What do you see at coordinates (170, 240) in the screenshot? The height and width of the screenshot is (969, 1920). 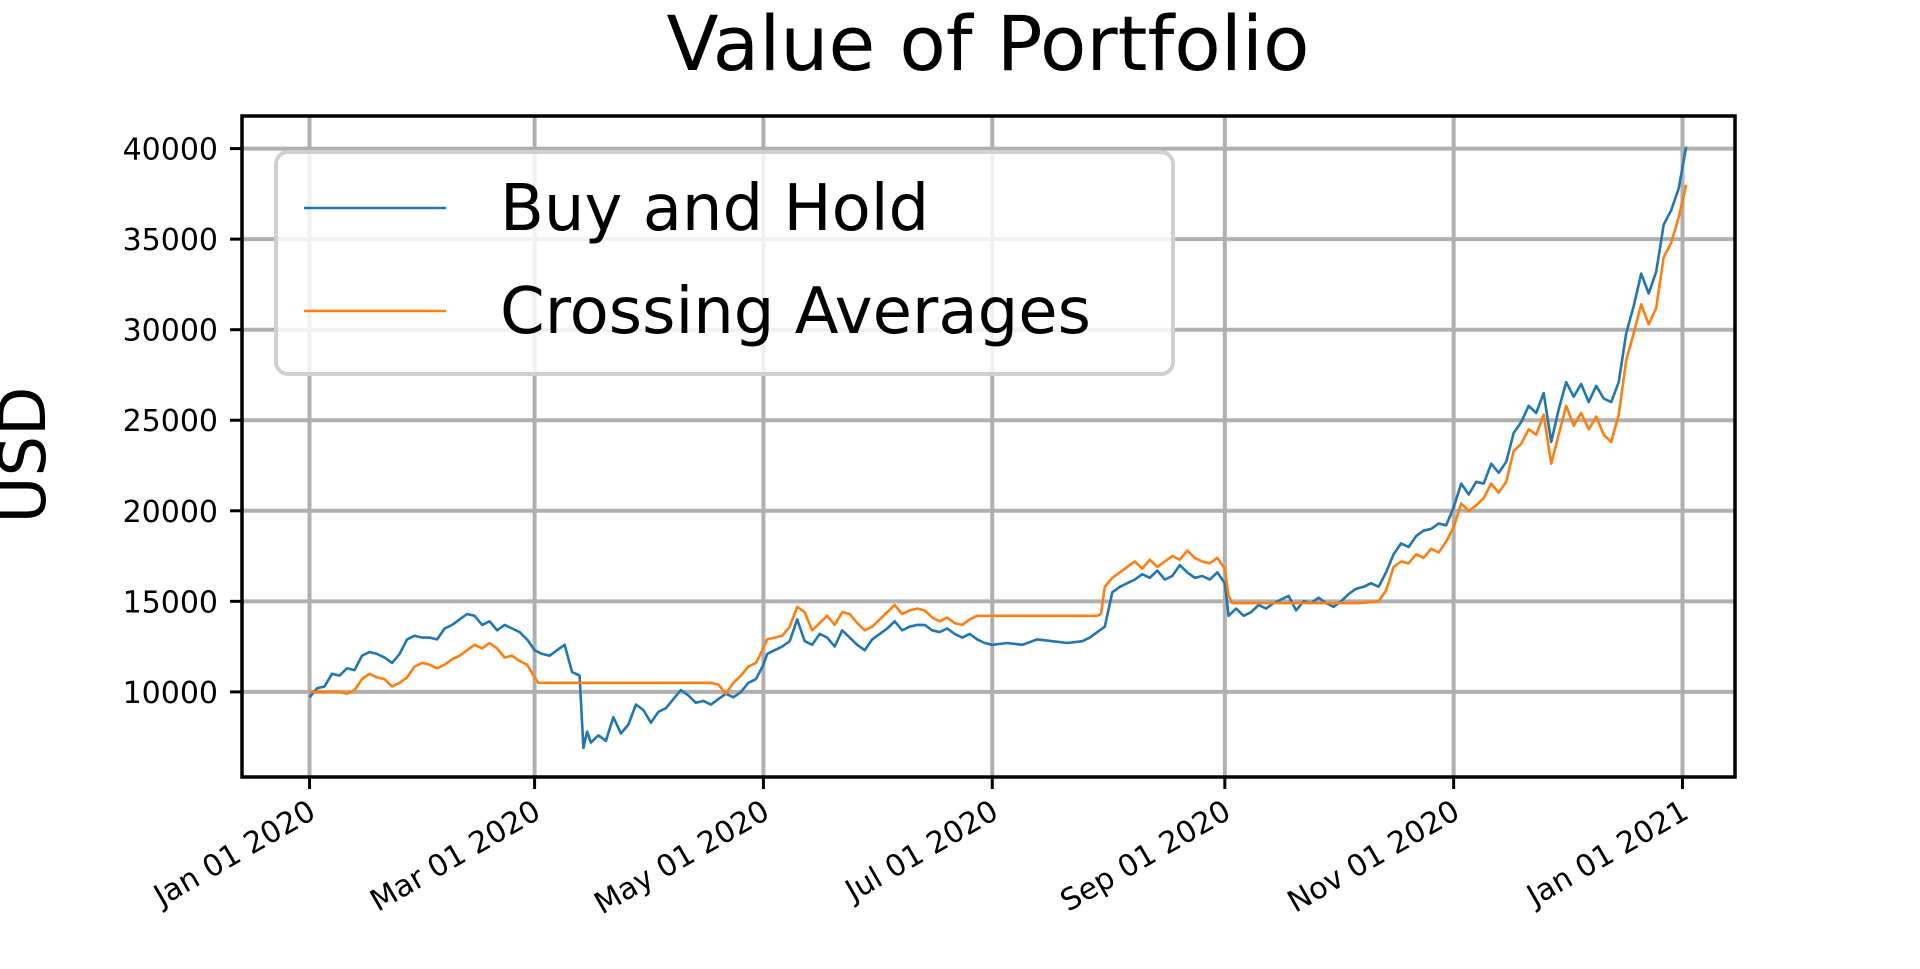 I see `y-tick-label: 35000` at bounding box center [170, 240].